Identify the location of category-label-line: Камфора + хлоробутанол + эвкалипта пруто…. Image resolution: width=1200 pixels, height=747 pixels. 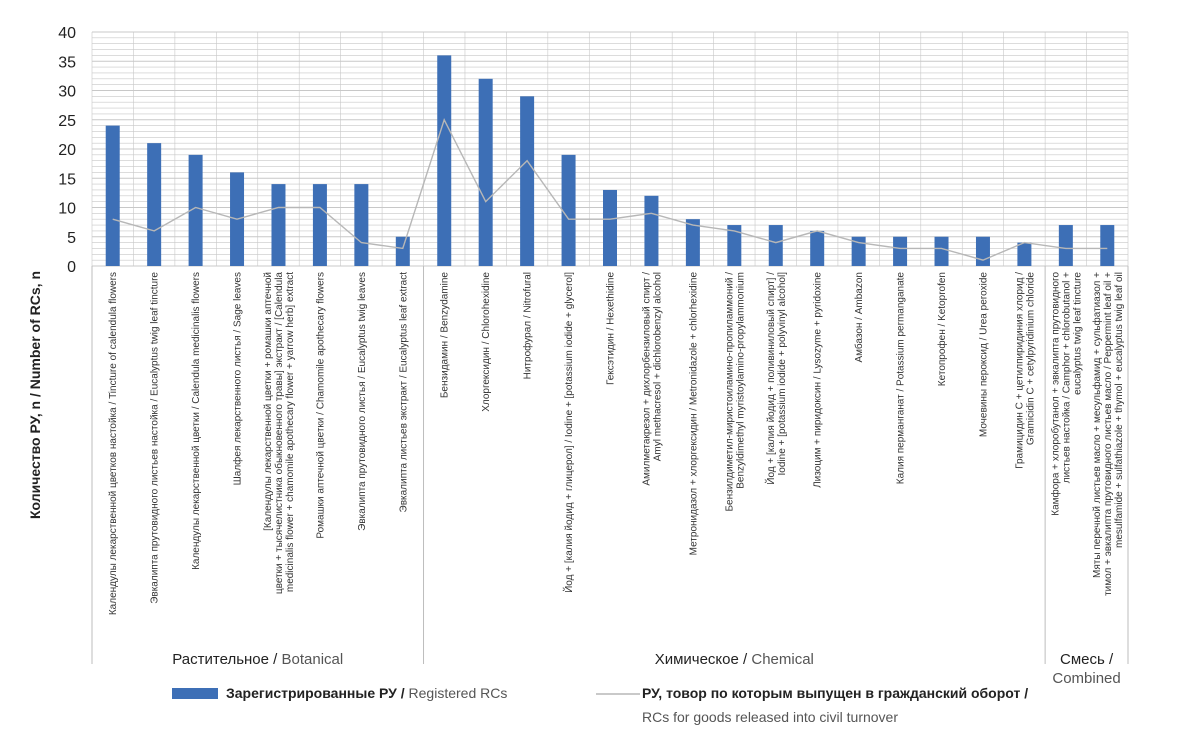
(1055, 394).